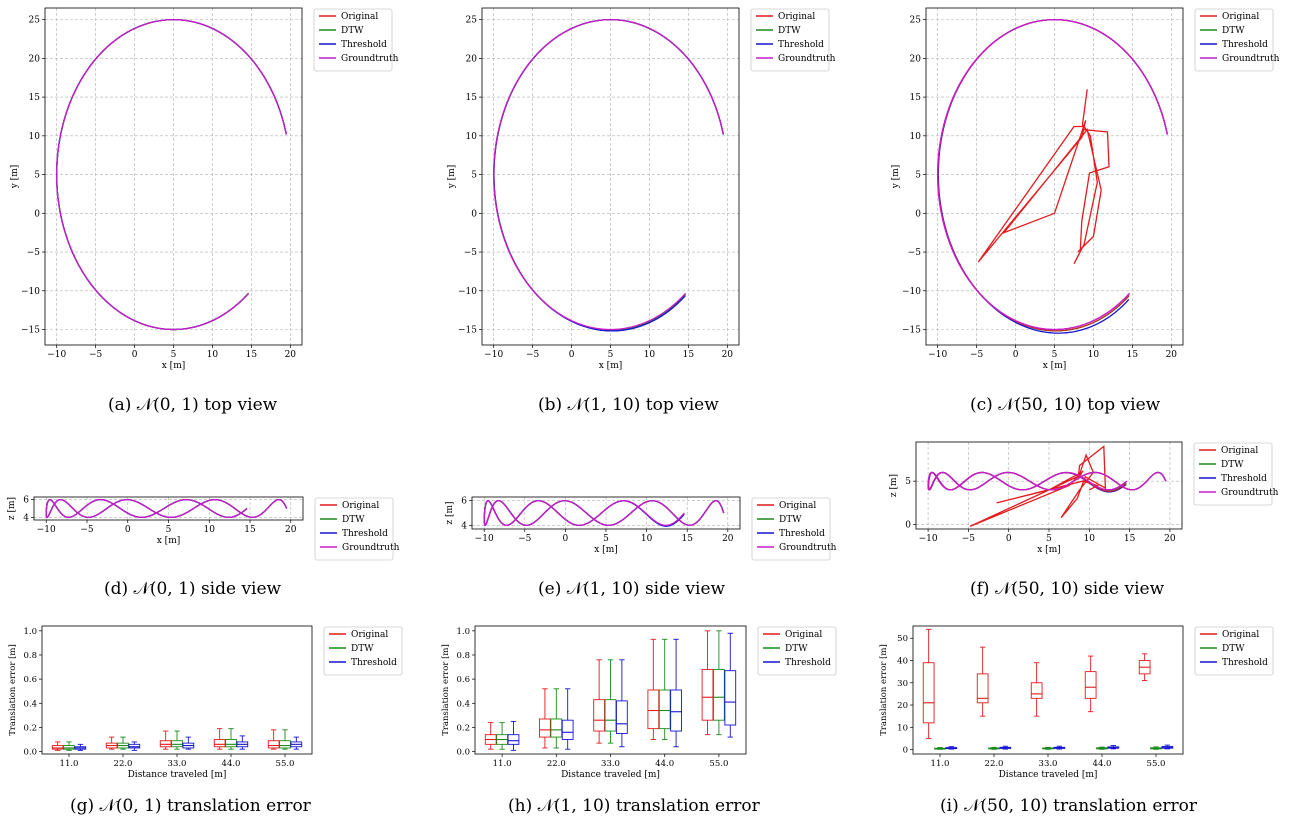 Image resolution: width=1298 pixels, height=825 pixels. I want to click on chart-g-ytick-label: 0.8, so click(30, 656).